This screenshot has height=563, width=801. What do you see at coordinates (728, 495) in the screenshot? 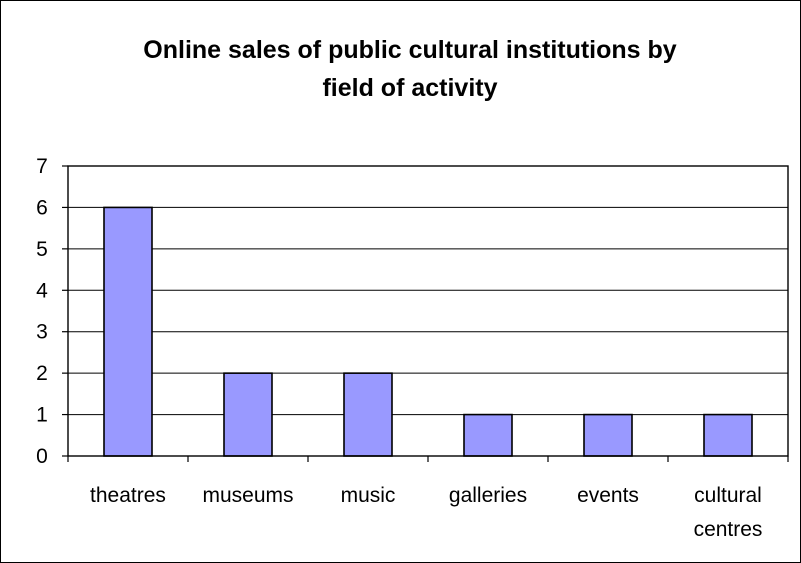
I see `x-tick-label: cultural` at bounding box center [728, 495].